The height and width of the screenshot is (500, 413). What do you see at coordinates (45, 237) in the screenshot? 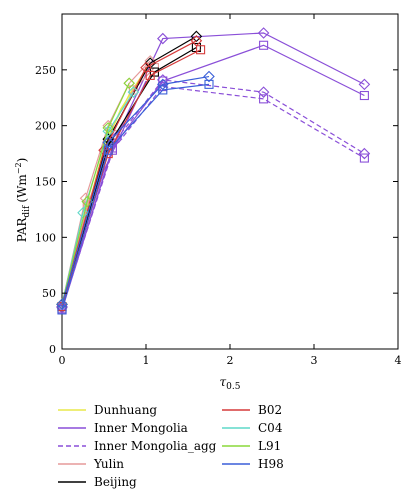
I see `y-tick-label: 100` at bounding box center [45, 237].